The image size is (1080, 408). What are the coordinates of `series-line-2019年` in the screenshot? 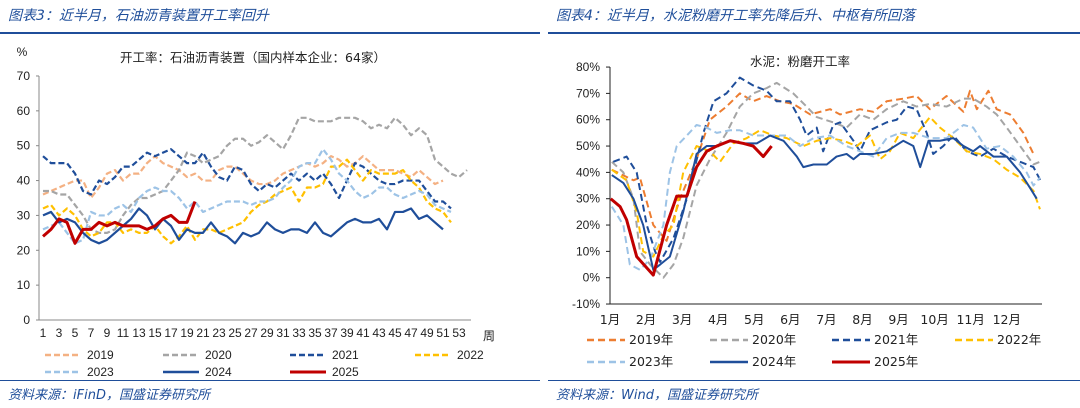 It's located at (823, 165).